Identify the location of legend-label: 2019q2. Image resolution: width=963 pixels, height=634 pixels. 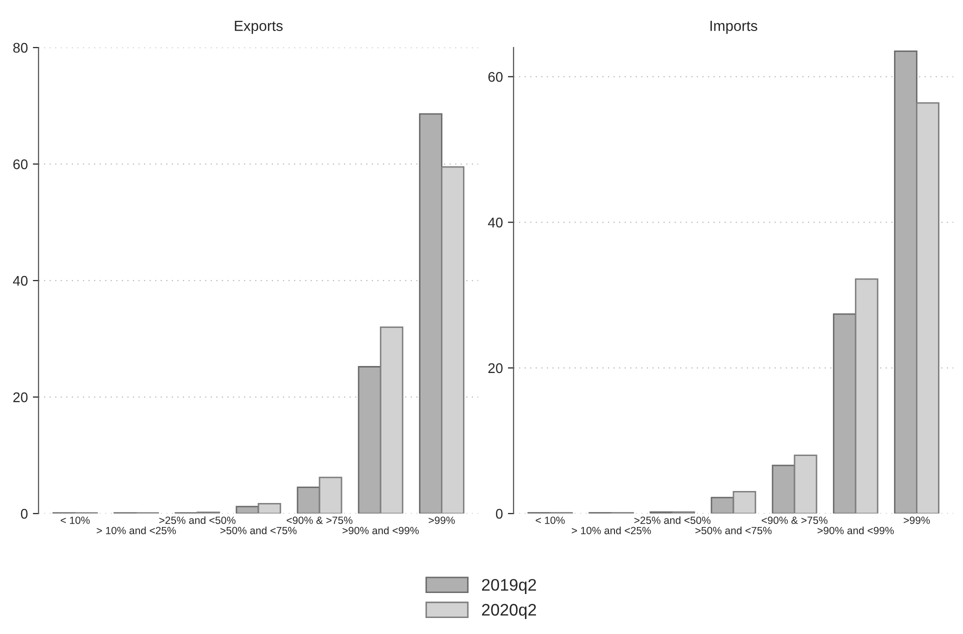
(509, 586).